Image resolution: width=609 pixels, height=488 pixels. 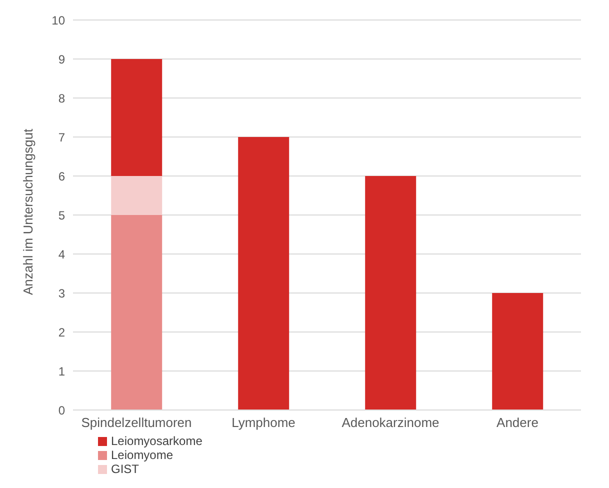 I want to click on y-tick-label: 8, so click(x=62, y=98).